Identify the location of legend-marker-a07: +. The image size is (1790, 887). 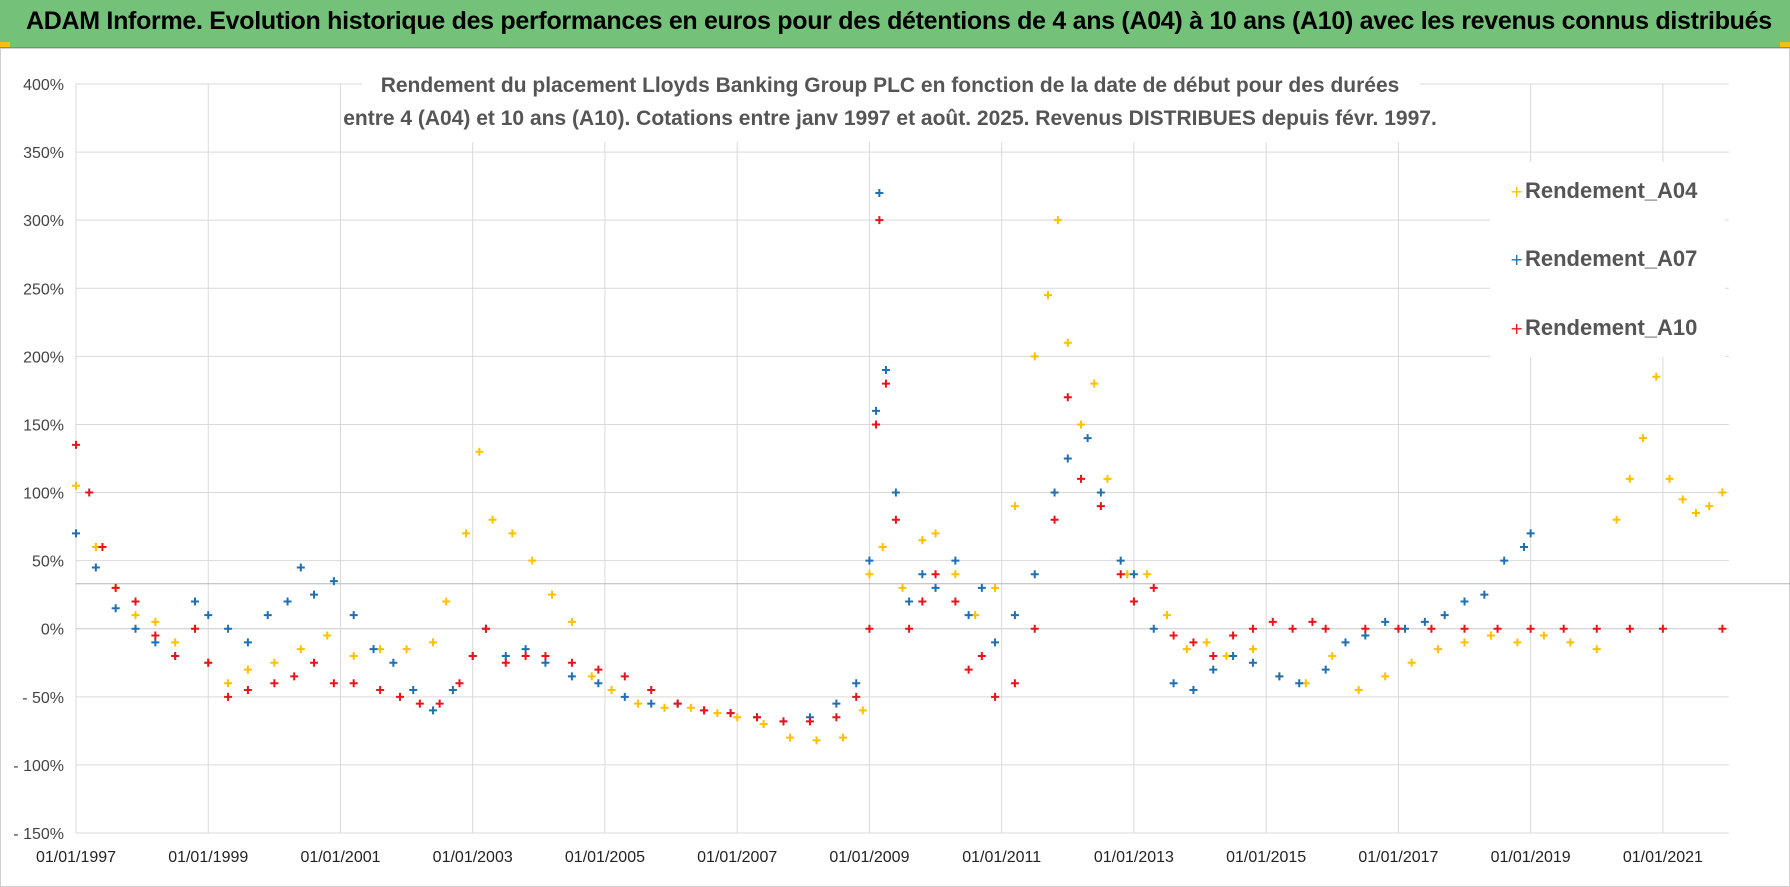
(1516, 259).